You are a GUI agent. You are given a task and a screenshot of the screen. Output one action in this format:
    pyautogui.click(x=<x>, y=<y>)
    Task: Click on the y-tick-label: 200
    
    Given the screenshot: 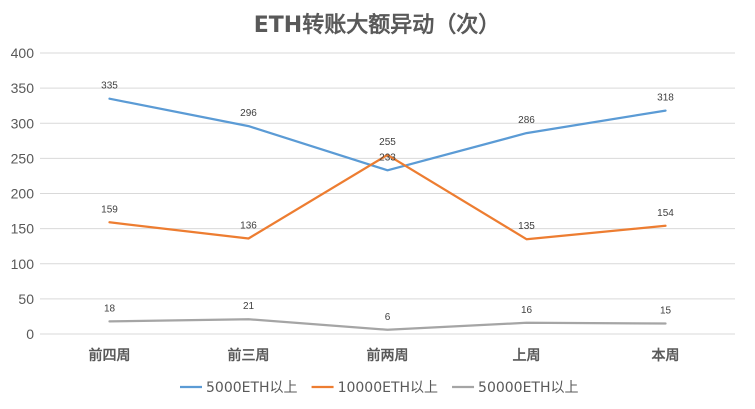 What is the action you would take?
    pyautogui.click(x=23, y=194)
    